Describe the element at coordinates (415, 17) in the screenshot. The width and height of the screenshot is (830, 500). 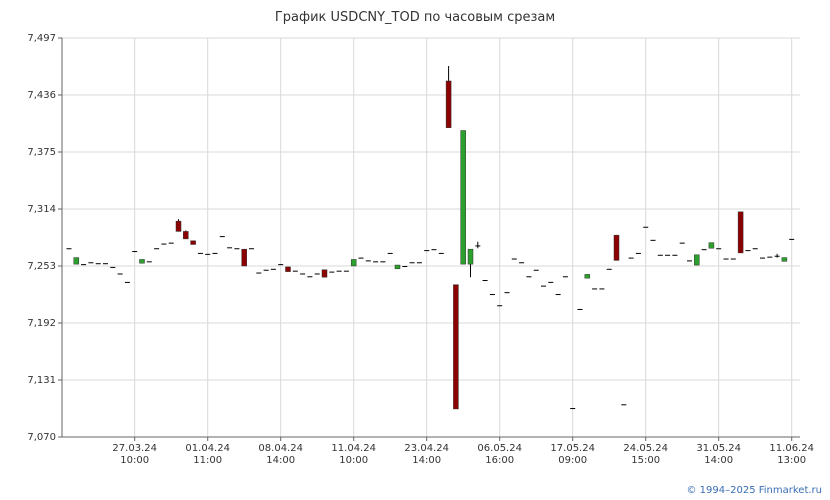
I see `chart-title: График USDCNY_TOD по часовым срезам` at that location.